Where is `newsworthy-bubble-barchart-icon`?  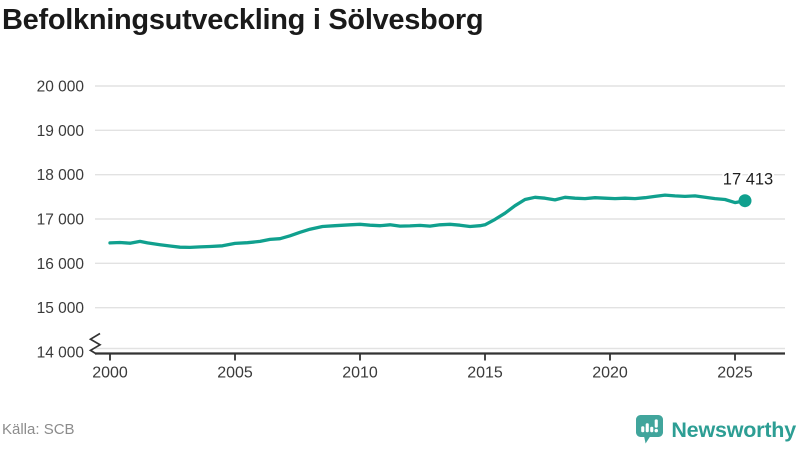
newsworthy-bubble-barchart-icon is located at coordinates (650, 429).